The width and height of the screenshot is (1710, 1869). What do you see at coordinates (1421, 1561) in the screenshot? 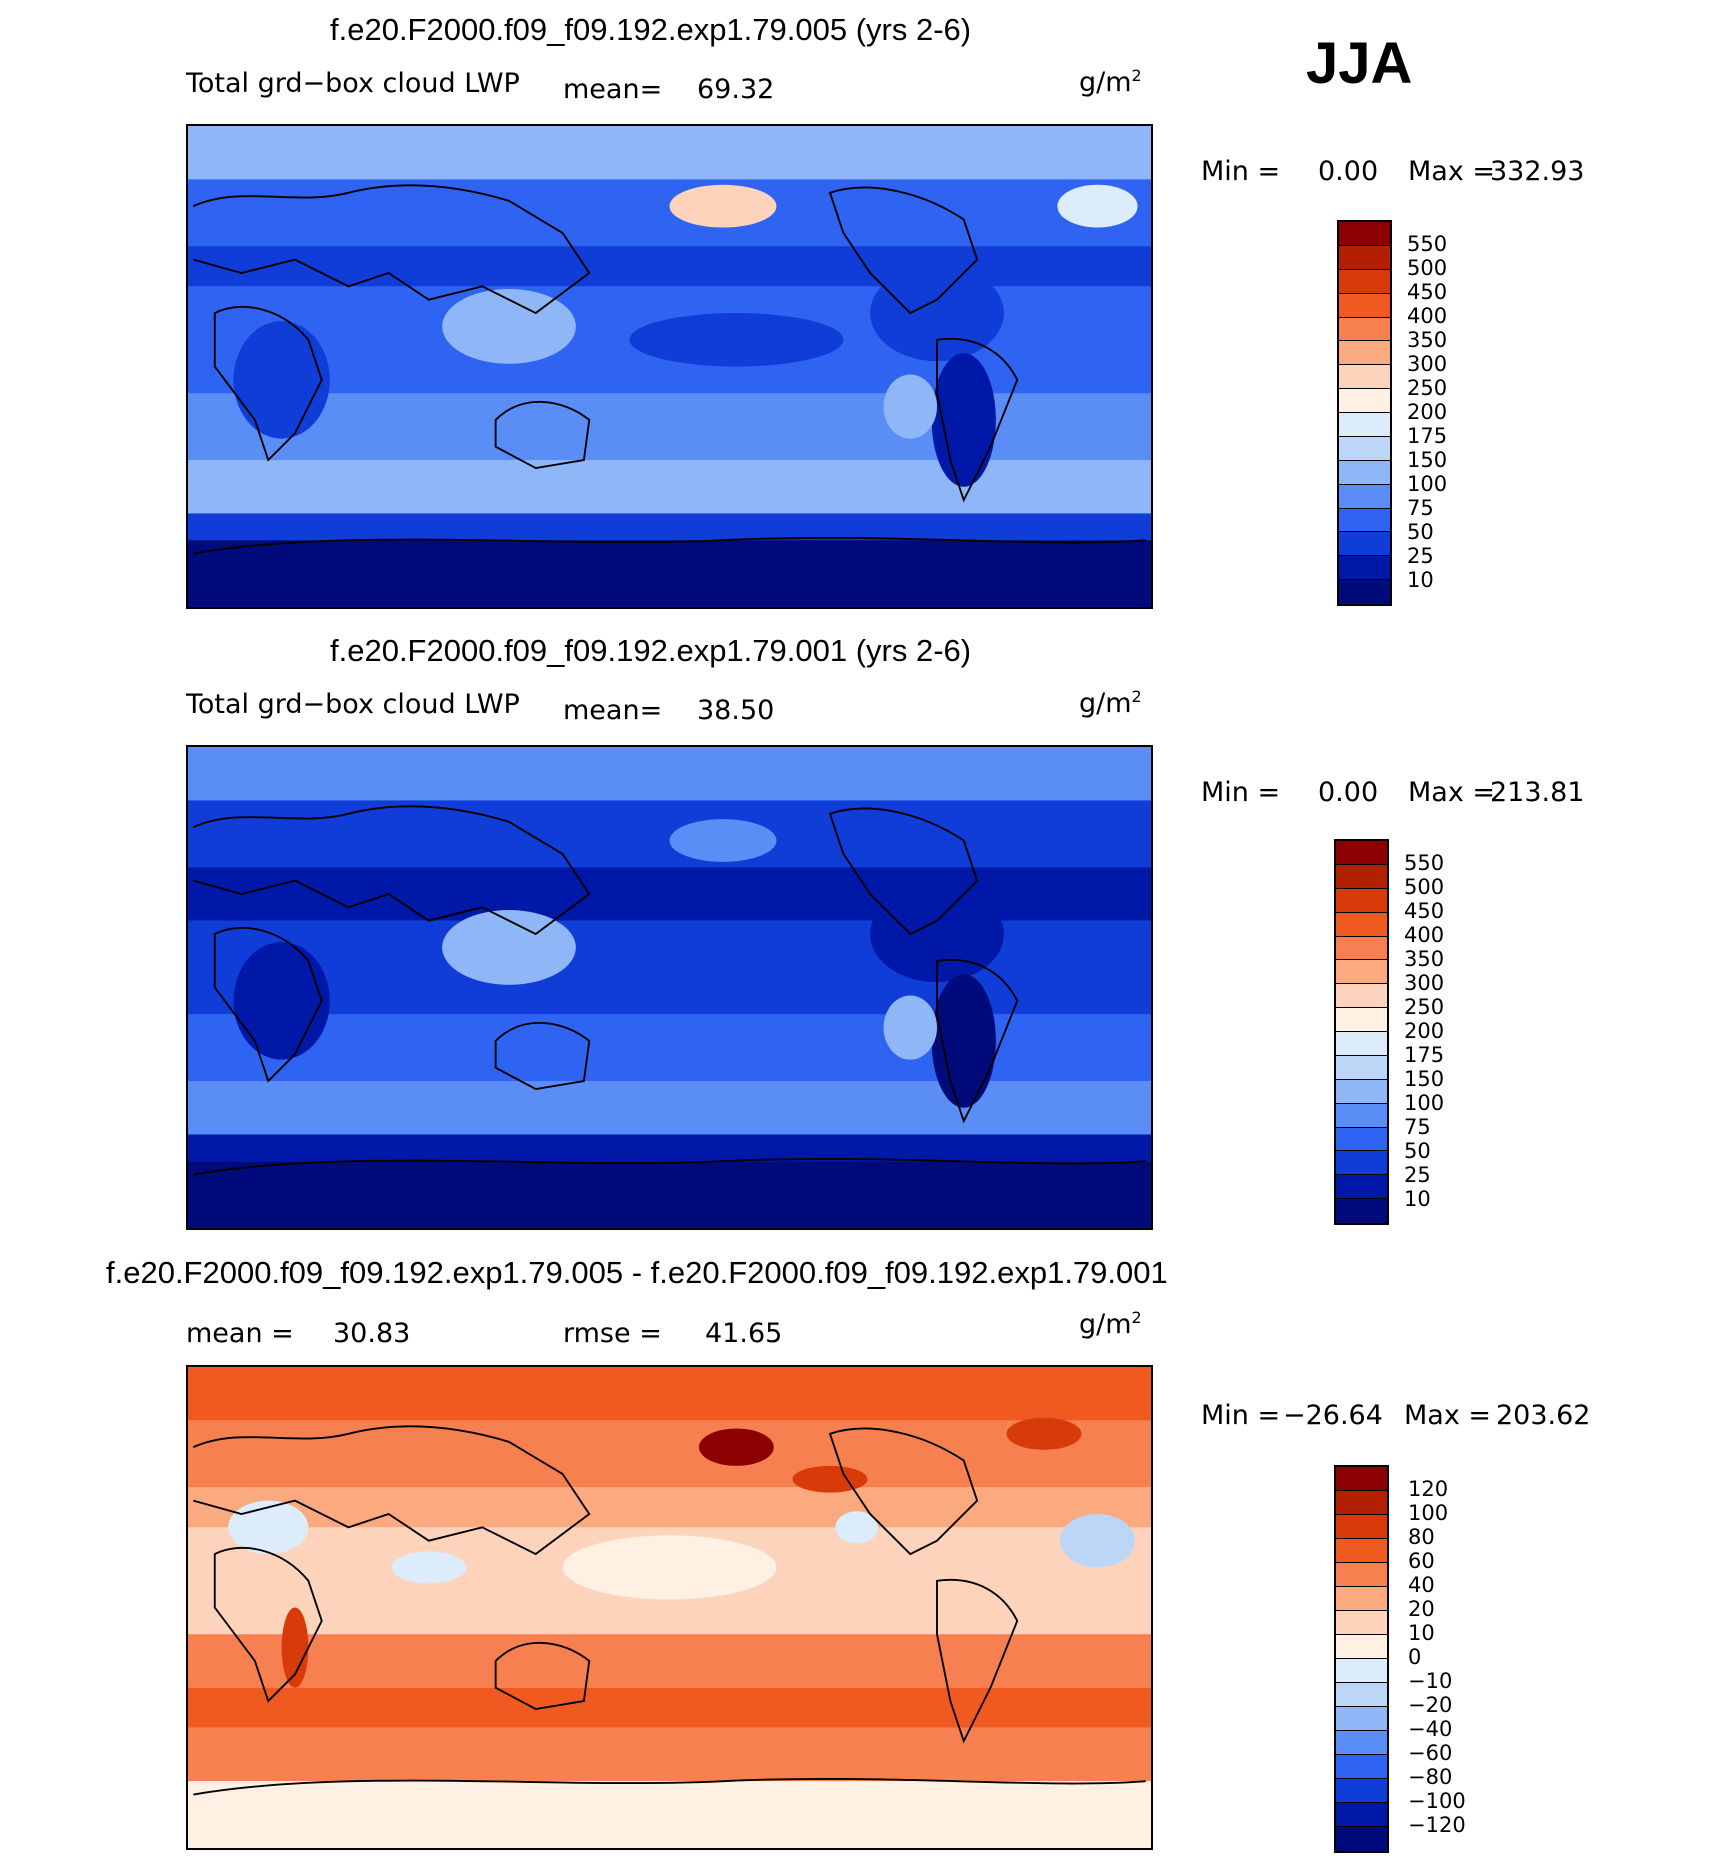
I see `colorbar-level-label: 60` at bounding box center [1421, 1561].